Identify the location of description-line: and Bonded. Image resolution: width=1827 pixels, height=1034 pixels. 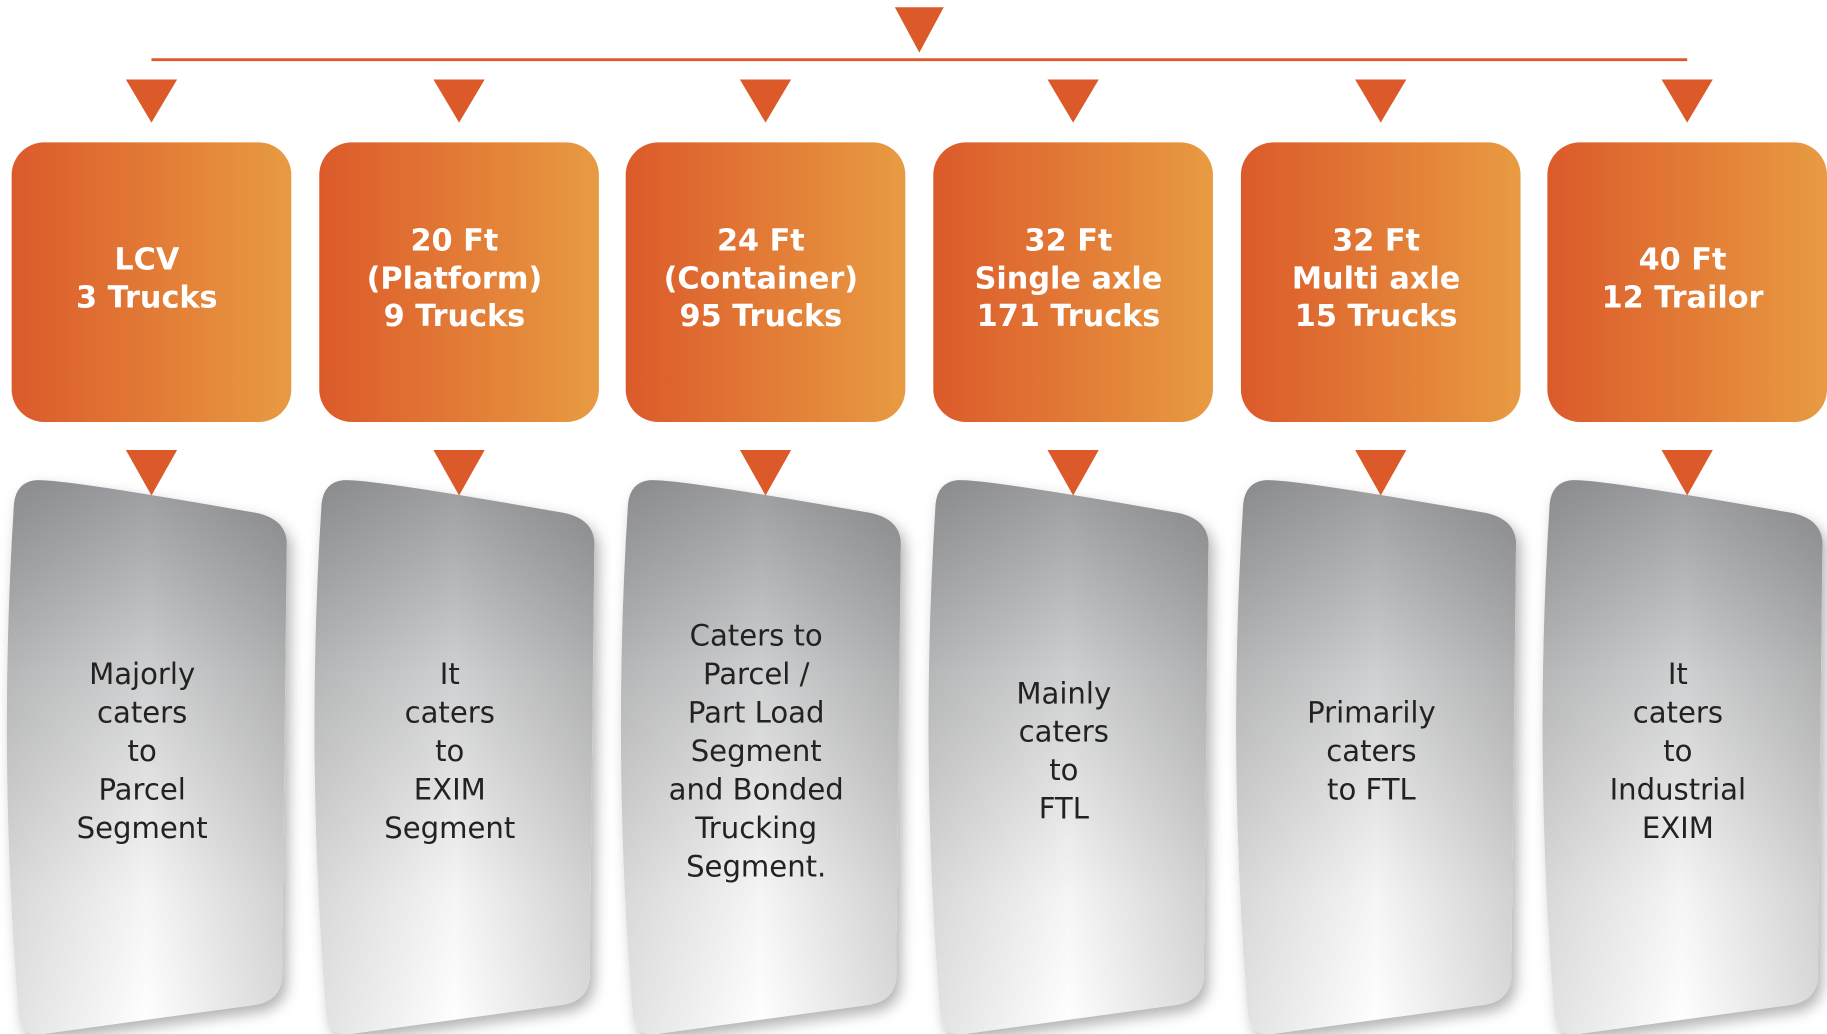
(756, 789).